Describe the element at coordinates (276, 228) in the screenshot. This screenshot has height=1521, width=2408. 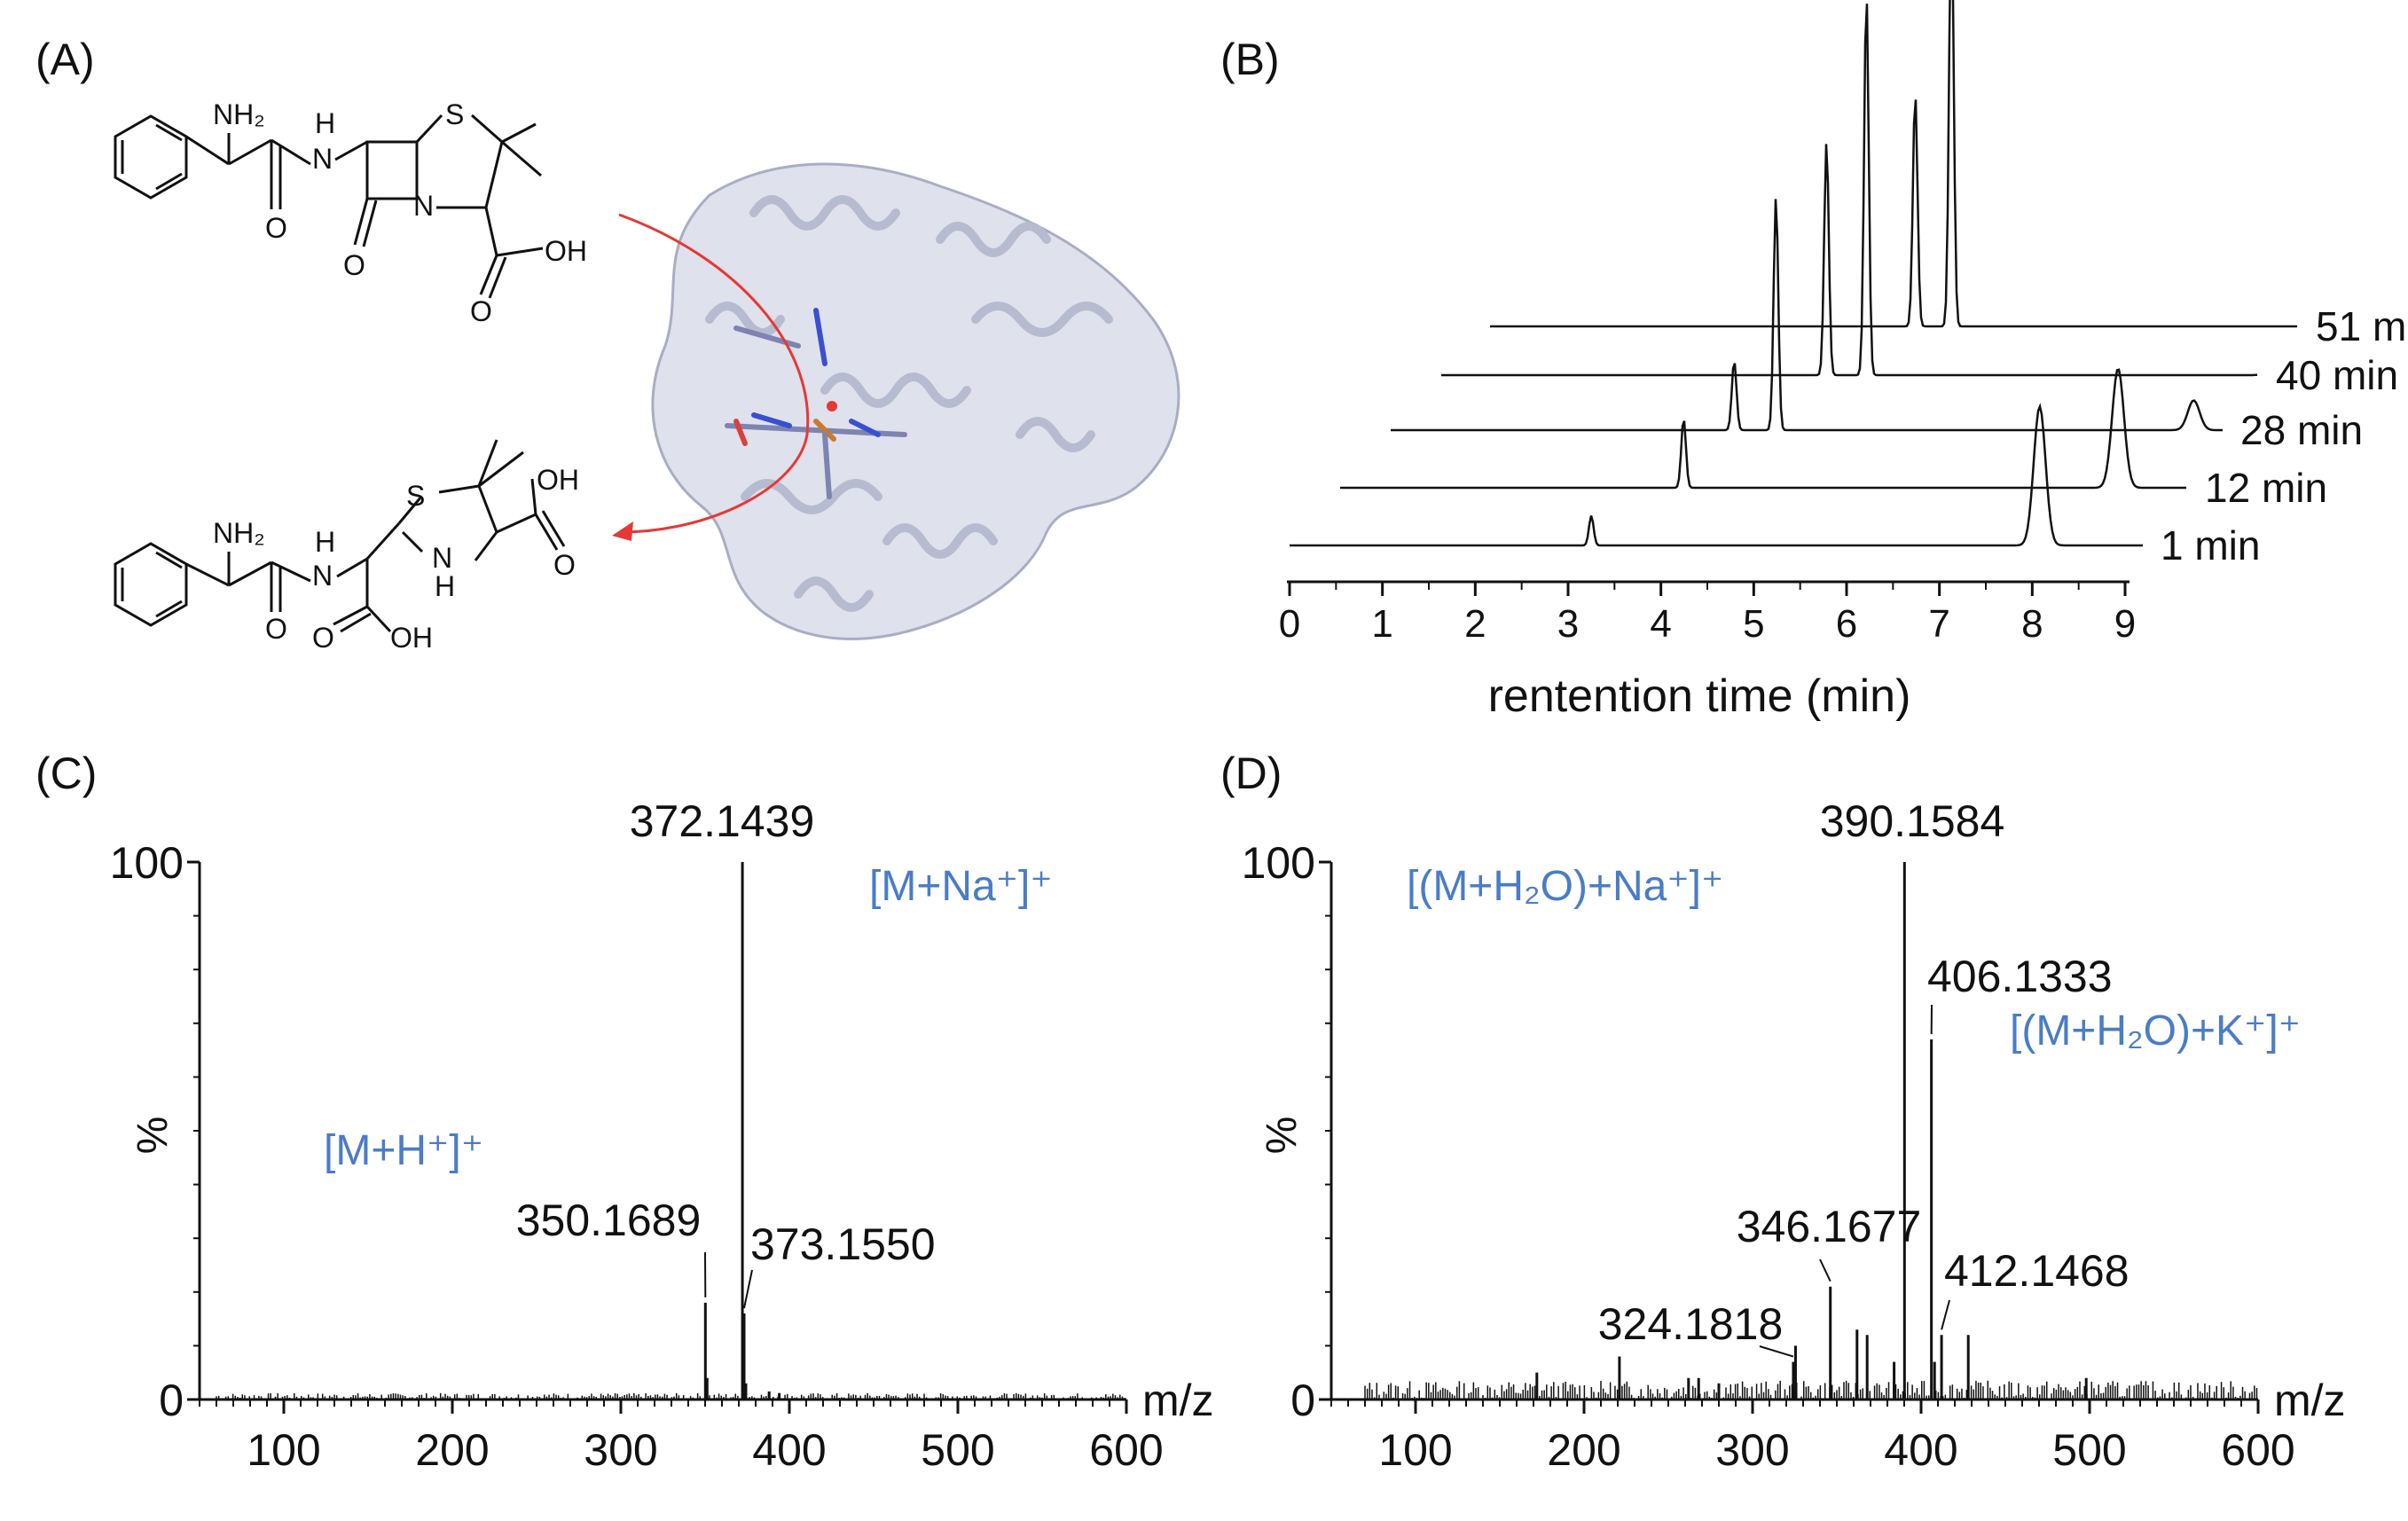
I see `top-o1: O` at that location.